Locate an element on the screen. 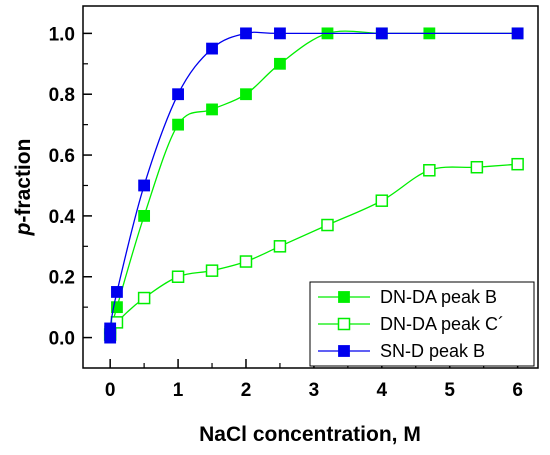 The image size is (550, 455). x-tick-label: 5 is located at coordinates (449, 390).